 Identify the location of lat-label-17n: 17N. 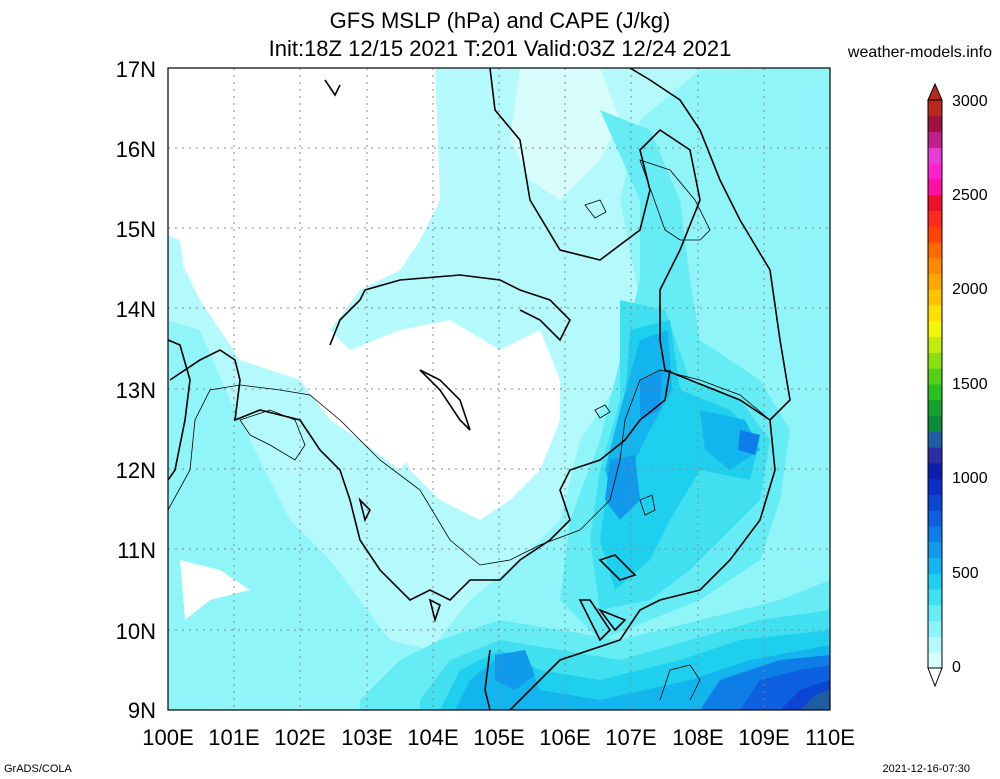
(135, 69).